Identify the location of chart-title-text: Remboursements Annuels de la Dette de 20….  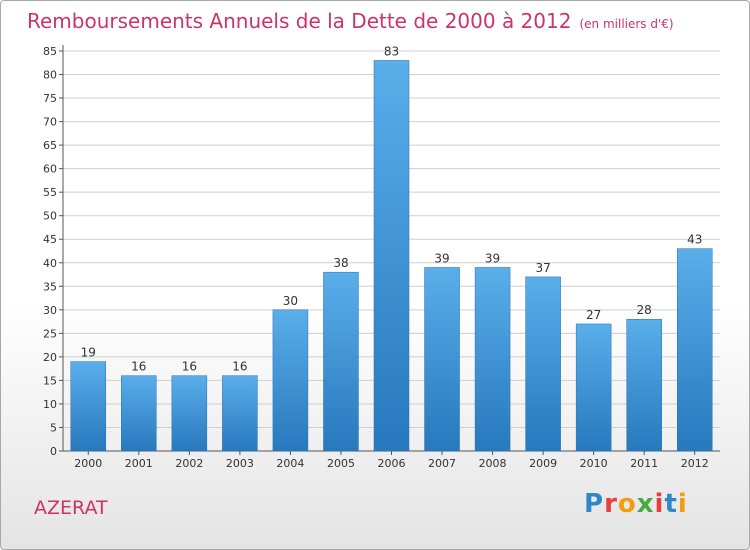
(299, 21).